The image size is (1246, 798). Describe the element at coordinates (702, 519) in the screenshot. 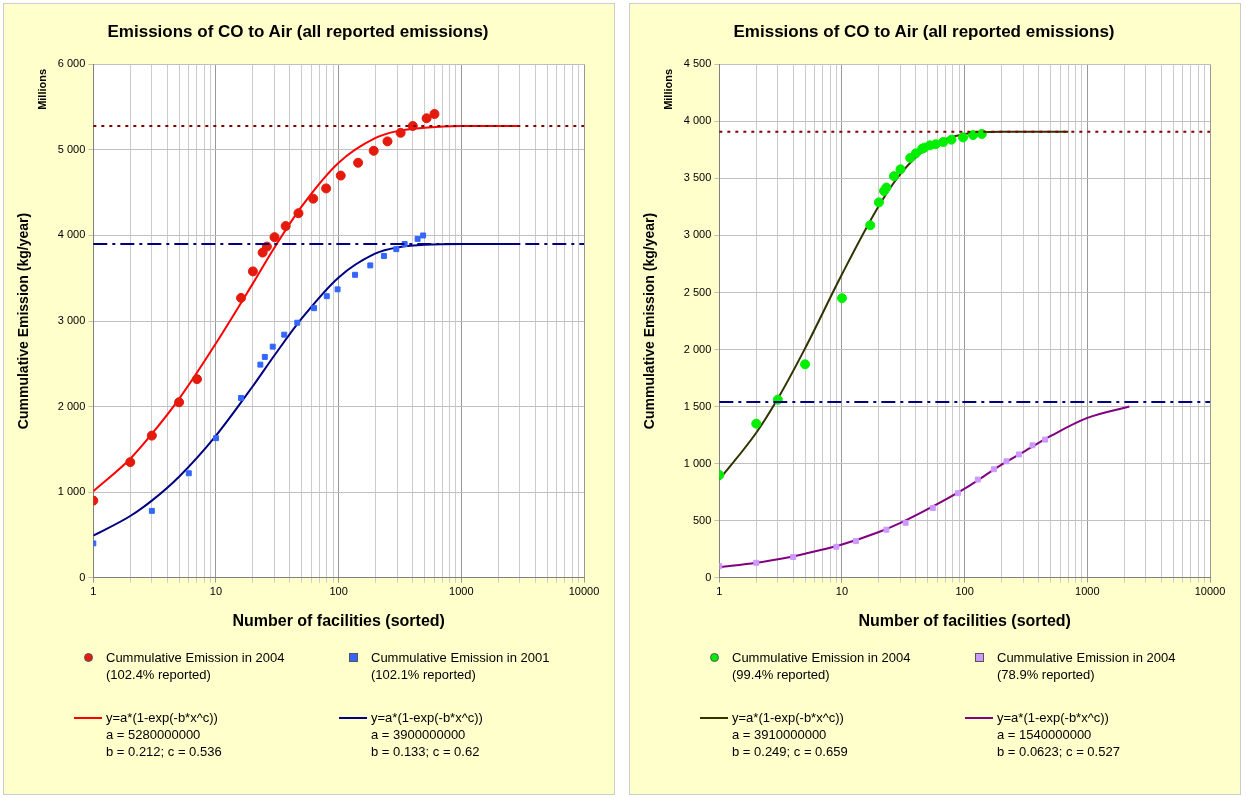

I see `y-tick-label: 500` at that location.